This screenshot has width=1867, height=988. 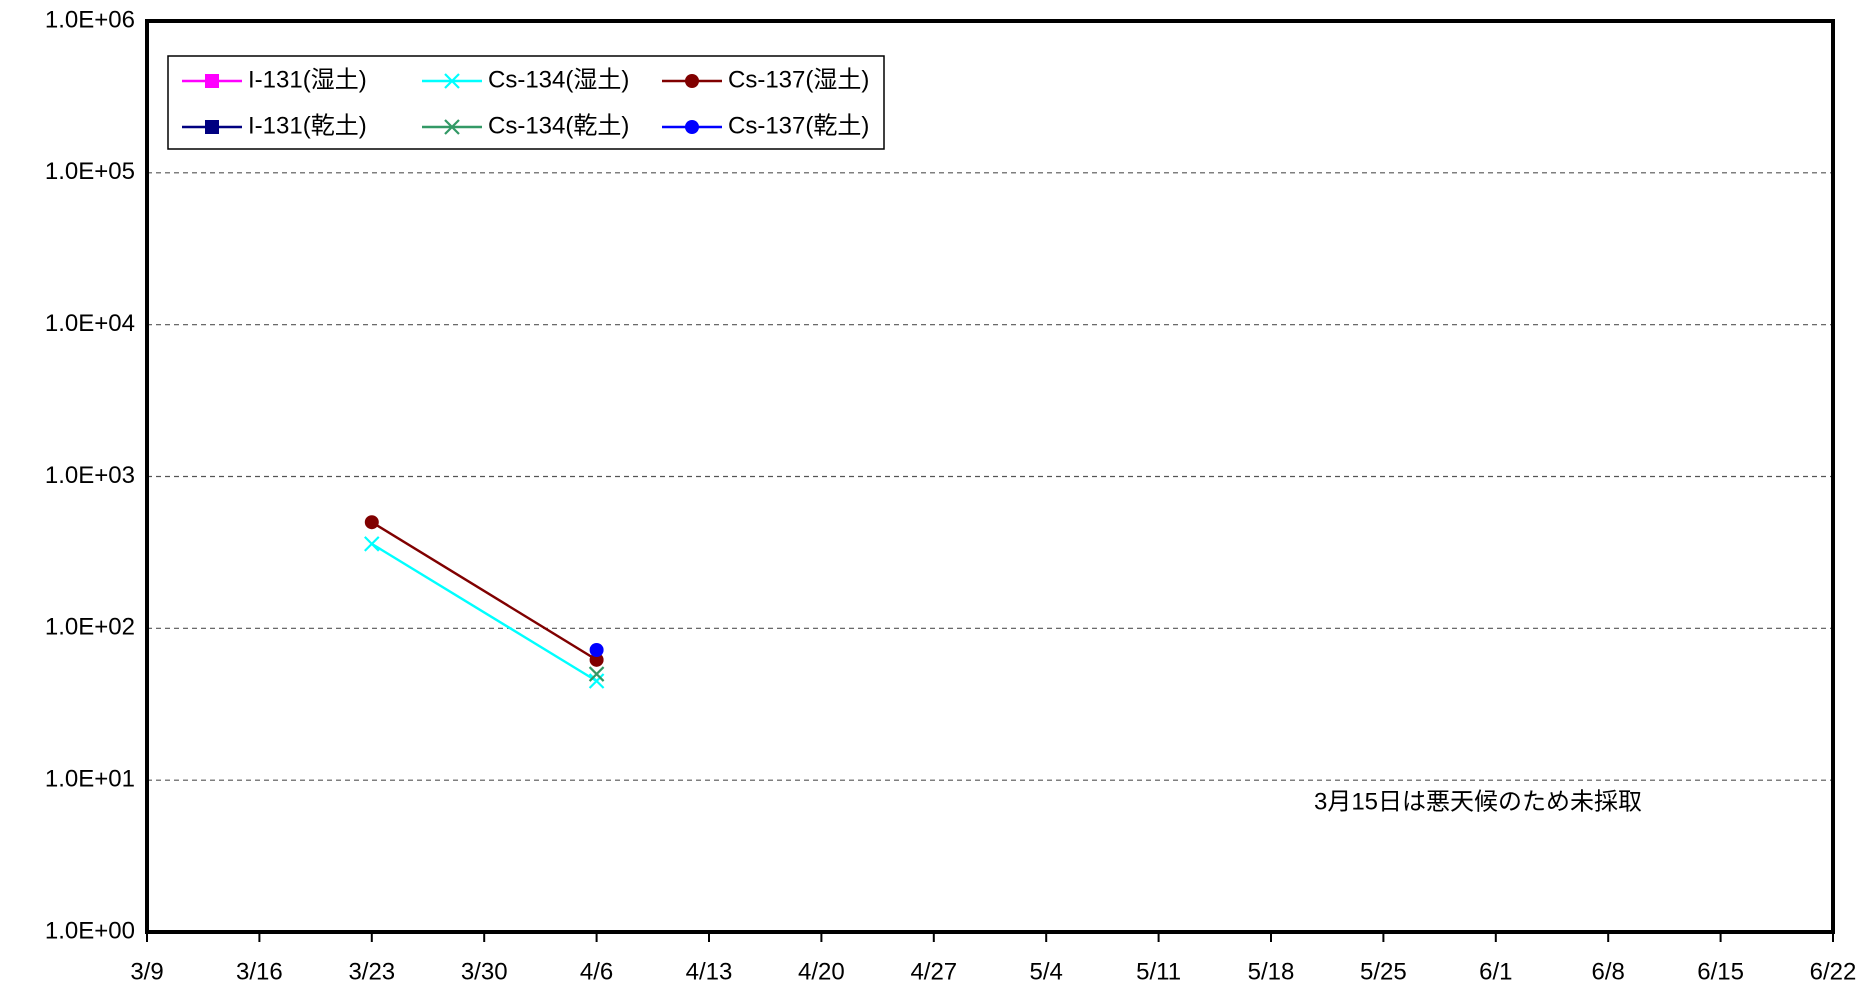 I want to click on x-tick-label: 5/11, so click(x=1158, y=971).